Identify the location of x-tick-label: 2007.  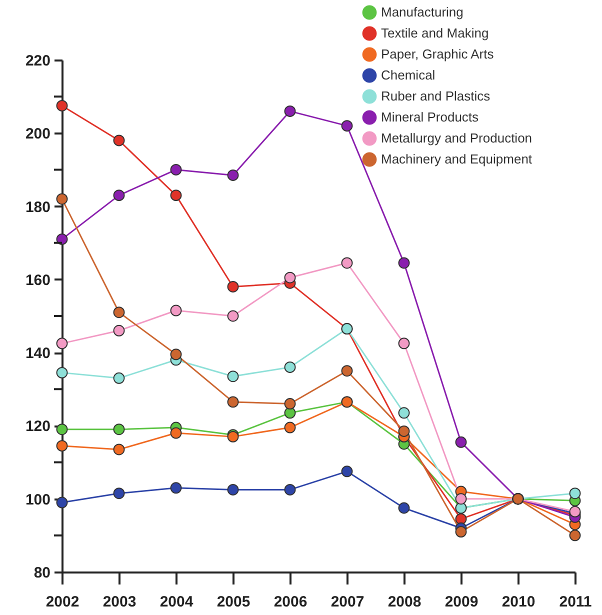
(347, 602).